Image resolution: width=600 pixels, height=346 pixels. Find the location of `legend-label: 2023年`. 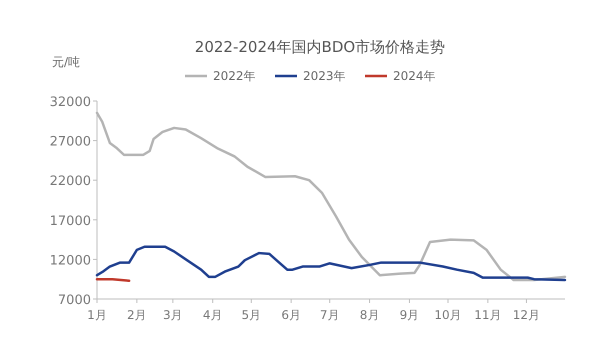

legend-label: 2023年 is located at coordinates (324, 76).